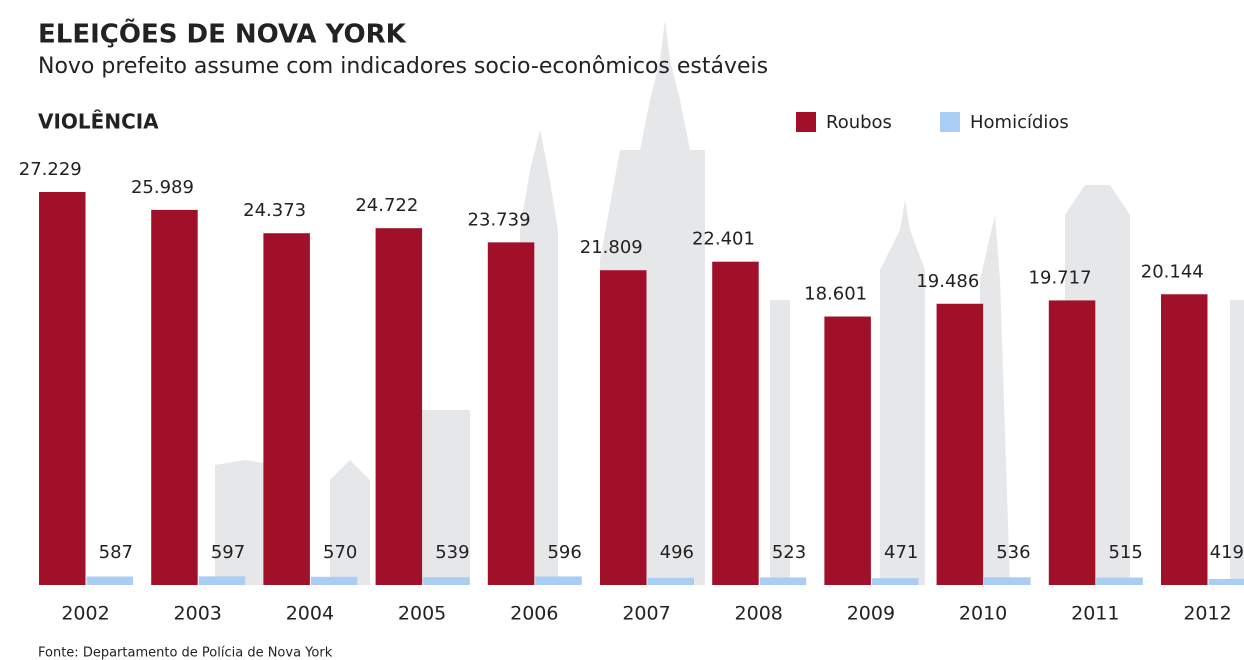 Image resolution: width=1244 pixels, height=660 pixels. What do you see at coordinates (534, 614) in the screenshot?
I see `x-tick-label: 2006` at bounding box center [534, 614].